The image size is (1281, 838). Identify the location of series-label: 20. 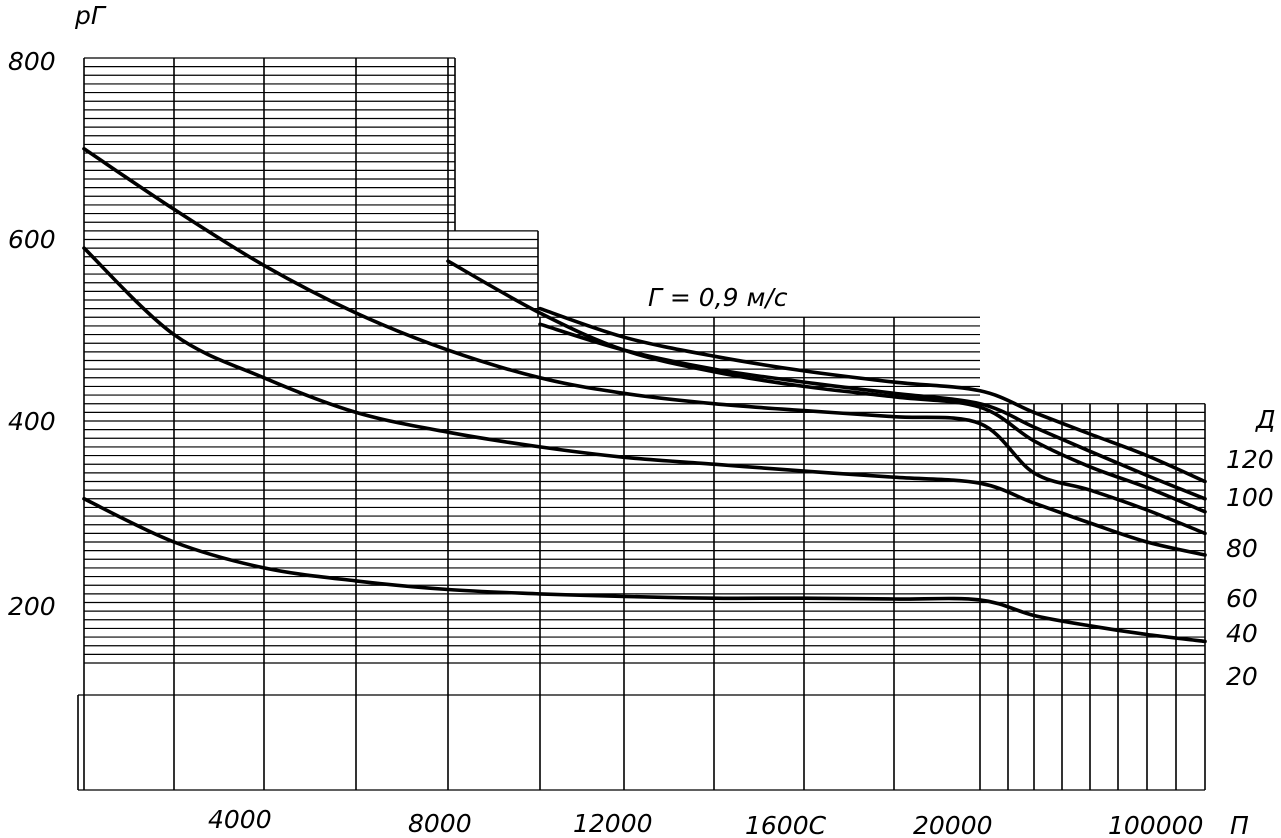
(1242, 676).